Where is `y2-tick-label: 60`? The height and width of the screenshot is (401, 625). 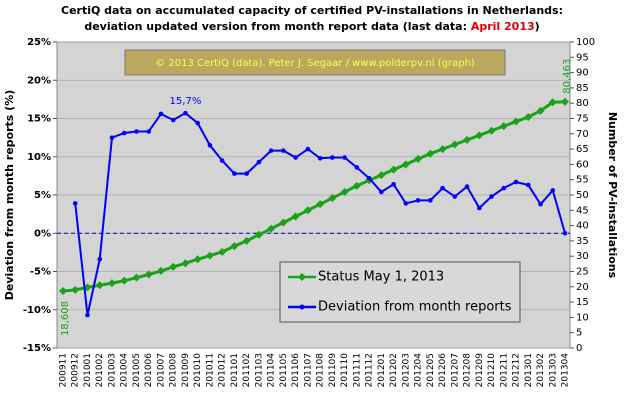
y2-tick-label: 60 is located at coordinates (582, 164).